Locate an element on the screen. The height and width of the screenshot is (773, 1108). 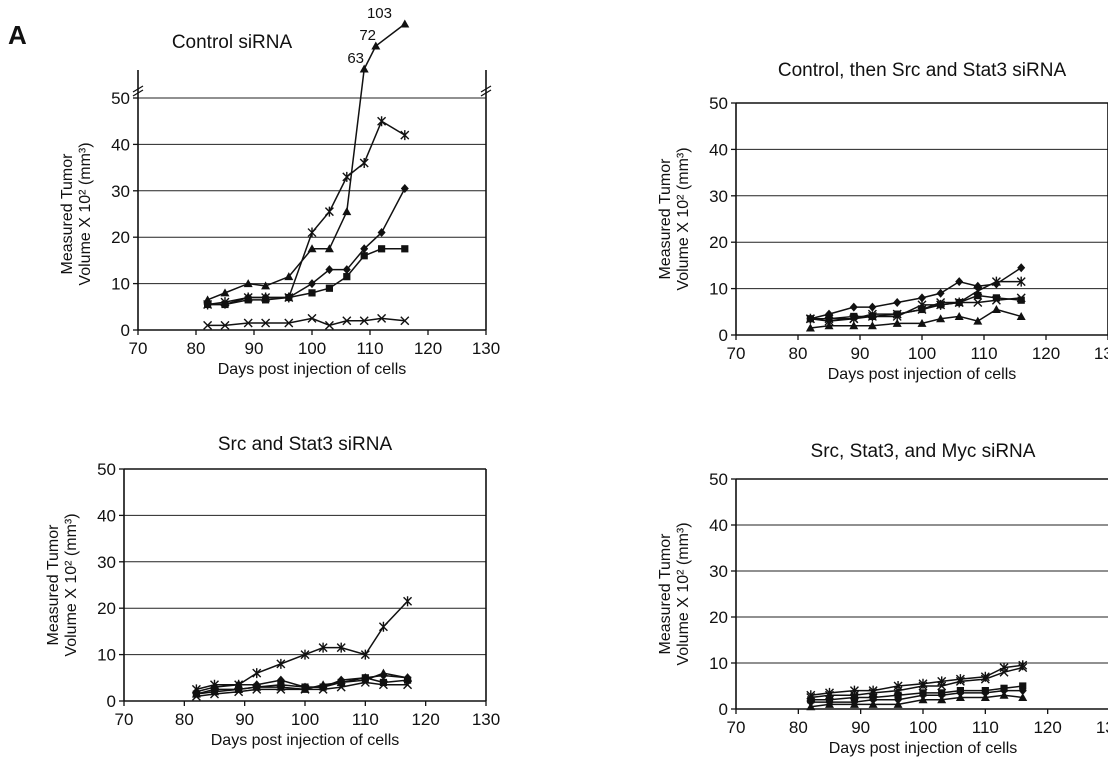
series-2-x is located at coordinates (917, 682).